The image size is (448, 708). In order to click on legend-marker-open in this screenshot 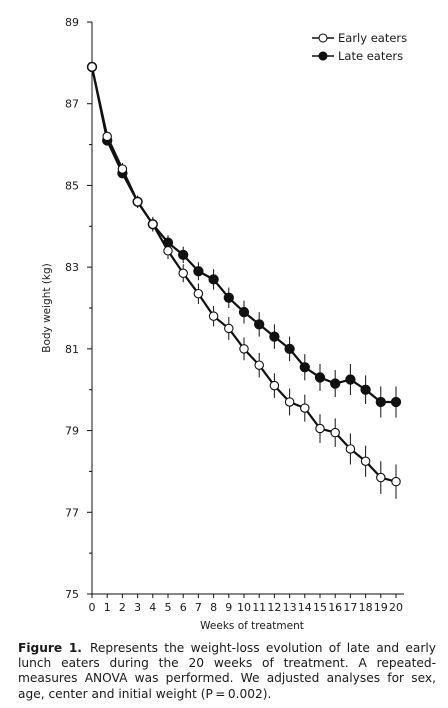, I will do `click(323, 38)`.